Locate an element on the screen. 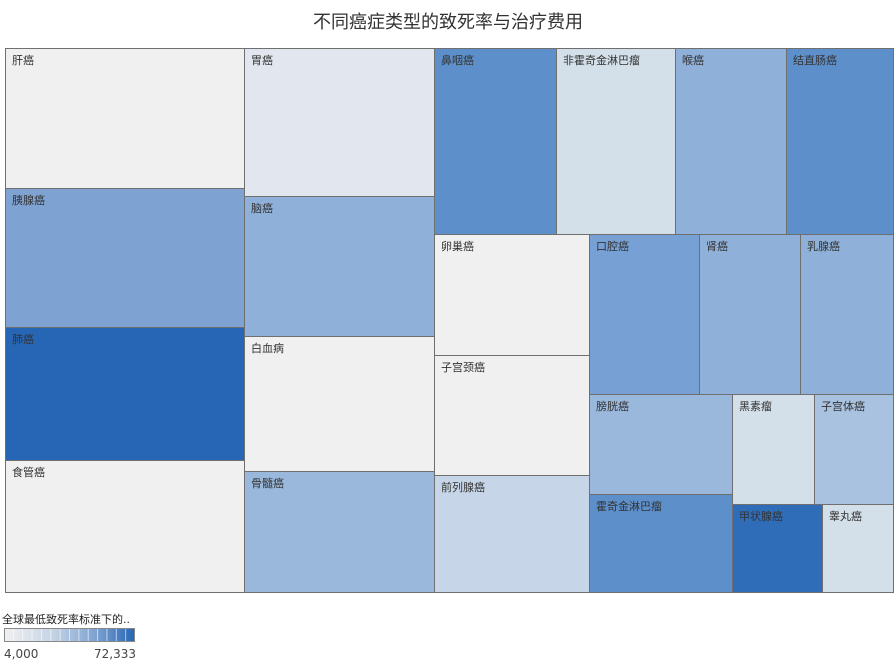 This screenshot has width=896, height=664. treemap-cell: 非霍奇金淋巴瘤 is located at coordinates (616, 141).